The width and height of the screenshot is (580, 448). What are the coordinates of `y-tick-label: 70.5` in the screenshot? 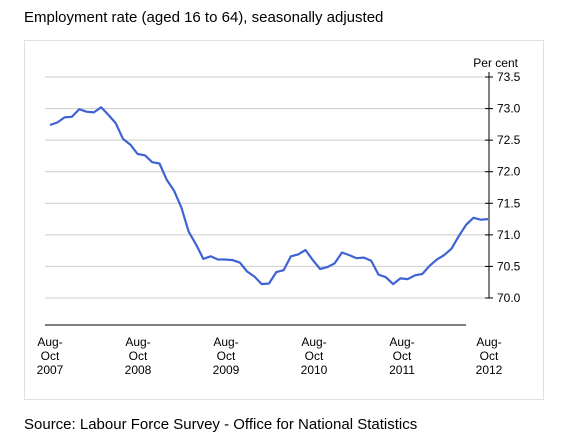 It's located at (509, 266).